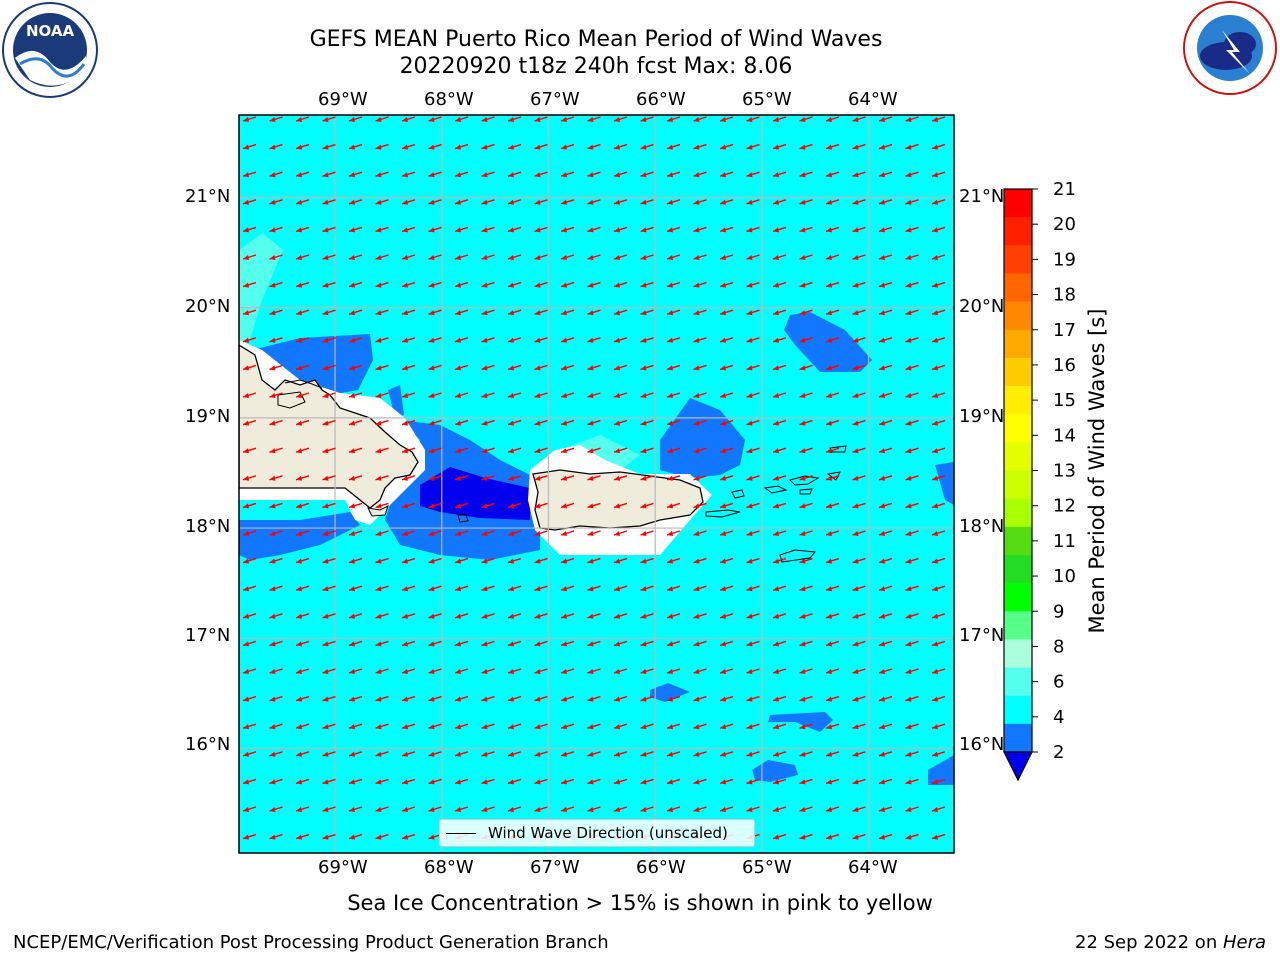 This screenshot has width=1280, height=960. What do you see at coordinates (982, 196) in the screenshot?
I see `right-lat-tick-21: 21°N` at bounding box center [982, 196].